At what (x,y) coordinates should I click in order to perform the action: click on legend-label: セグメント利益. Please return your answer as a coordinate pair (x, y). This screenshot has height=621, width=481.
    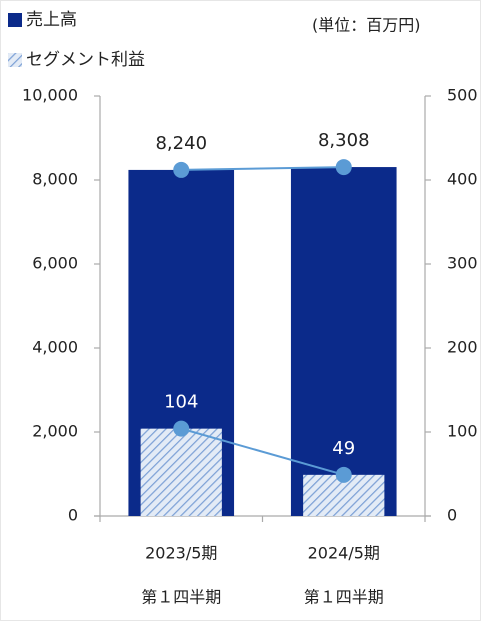
    Looking at the image, I should click on (85, 60).